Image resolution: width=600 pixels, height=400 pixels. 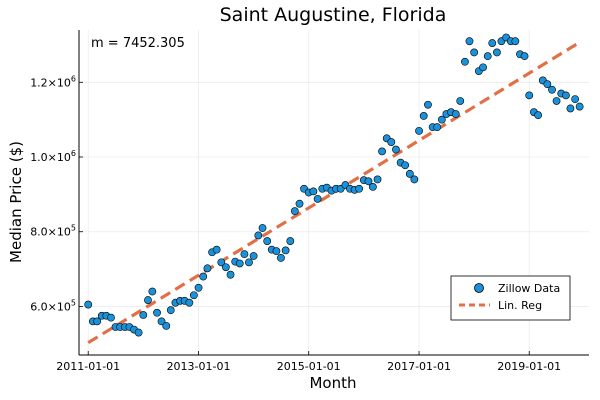 What do you see at coordinates (529, 288) in the screenshot?
I see `legend-label-zillow: Zillow Data` at bounding box center [529, 288].